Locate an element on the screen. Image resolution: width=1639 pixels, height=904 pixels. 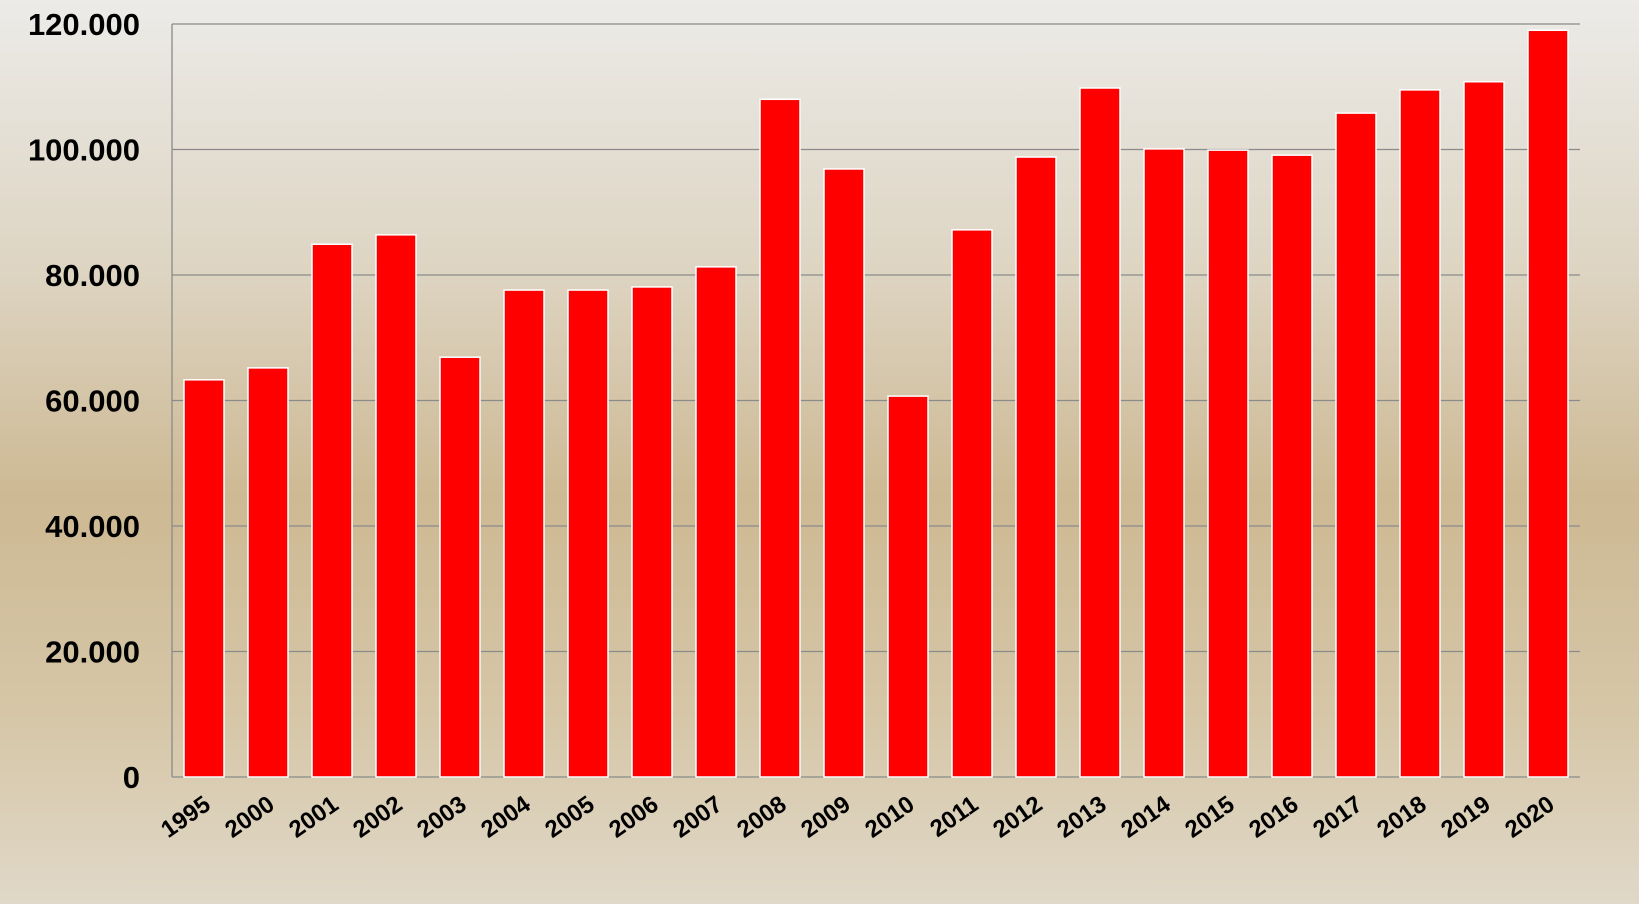
x-tick-label: 2018 is located at coordinates (1401, 817).